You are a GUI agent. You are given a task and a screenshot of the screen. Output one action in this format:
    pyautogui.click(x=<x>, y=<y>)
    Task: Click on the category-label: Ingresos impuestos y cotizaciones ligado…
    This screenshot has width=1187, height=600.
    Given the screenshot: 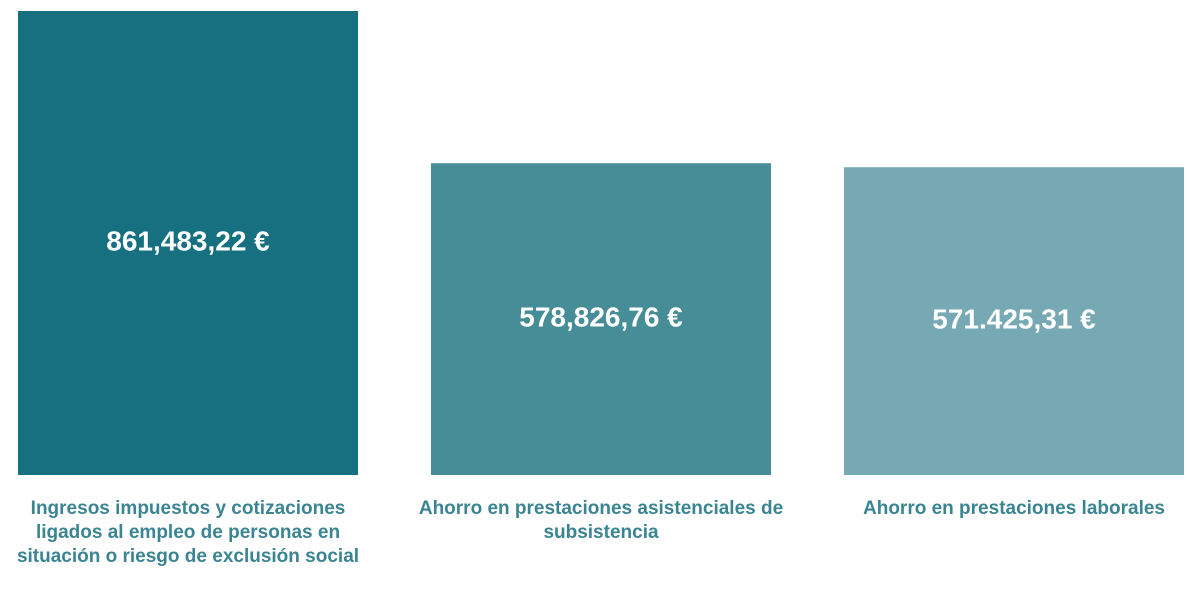 What is the action you would take?
    pyautogui.click(x=188, y=532)
    